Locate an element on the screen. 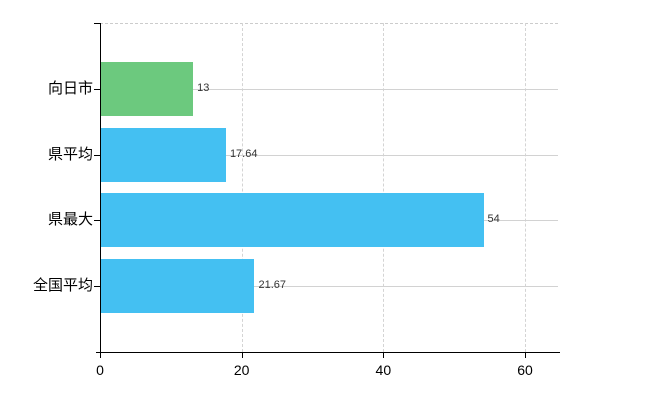 This screenshot has height=400, width=650. x-tick-label: 0 is located at coordinates (100, 370).